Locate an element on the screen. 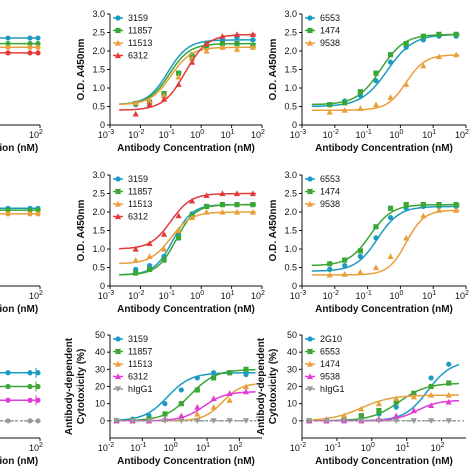  series-6312: 6312 is located at coordinates (184, 74).